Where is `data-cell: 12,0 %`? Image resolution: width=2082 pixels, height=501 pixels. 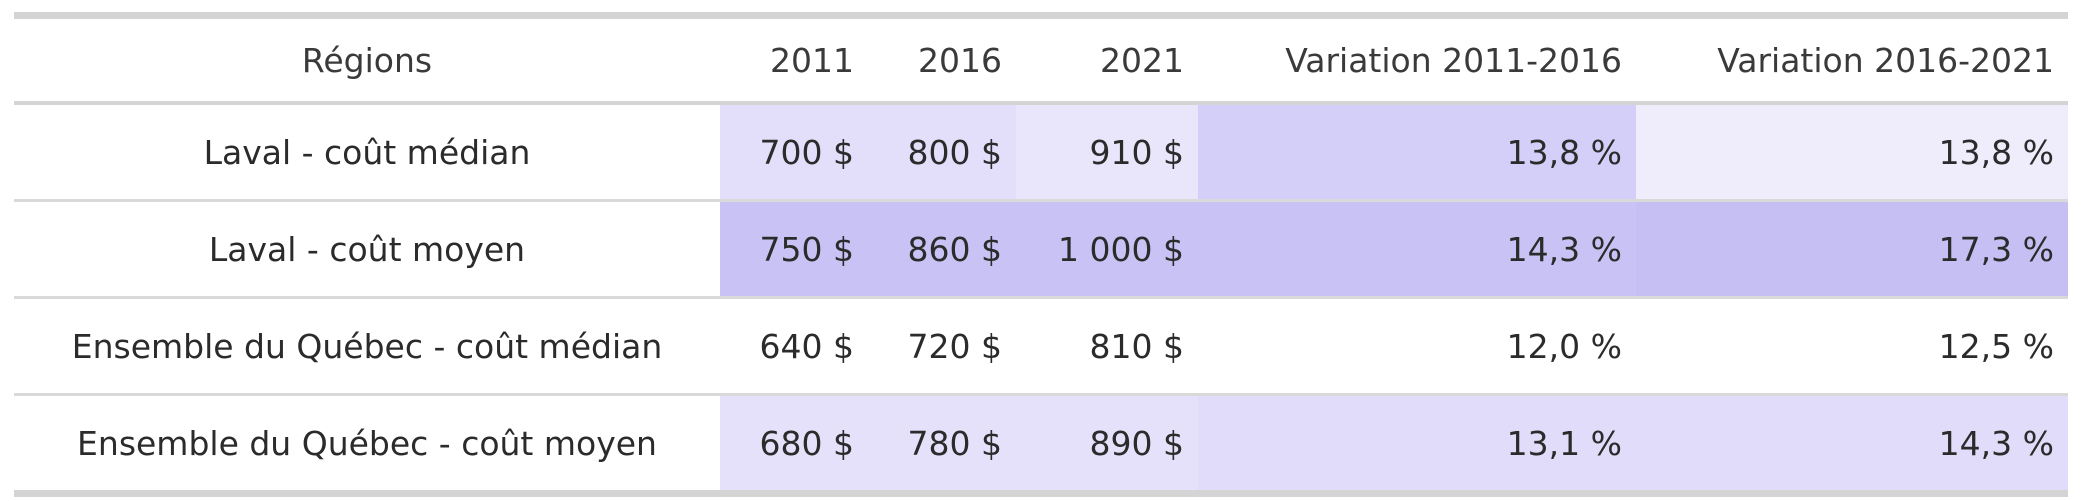 data-cell: 12,0 % is located at coordinates (1417, 346).